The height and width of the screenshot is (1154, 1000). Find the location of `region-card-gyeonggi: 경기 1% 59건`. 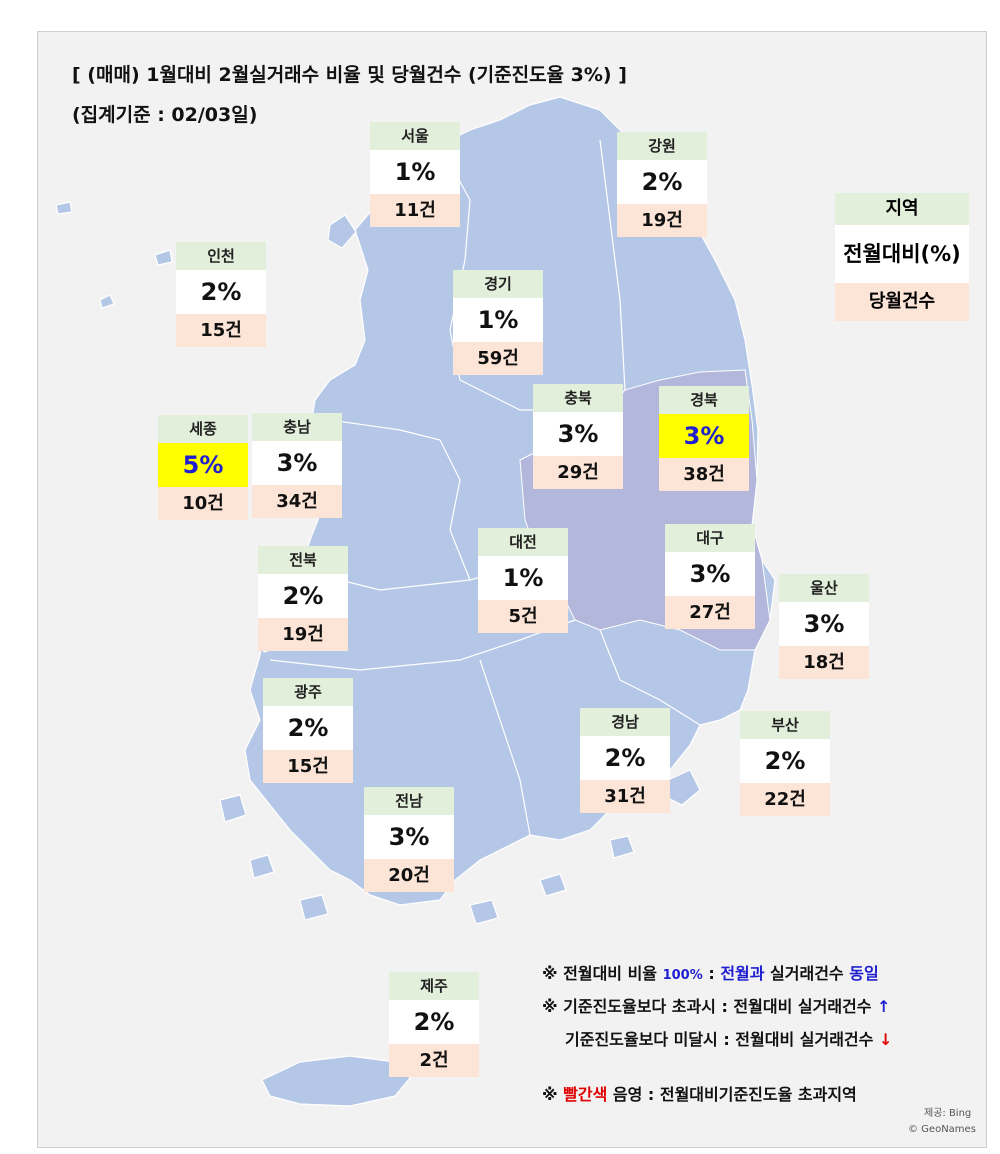

region-card-gyeonggi: 경기 1% 59건 is located at coordinates (498, 322).